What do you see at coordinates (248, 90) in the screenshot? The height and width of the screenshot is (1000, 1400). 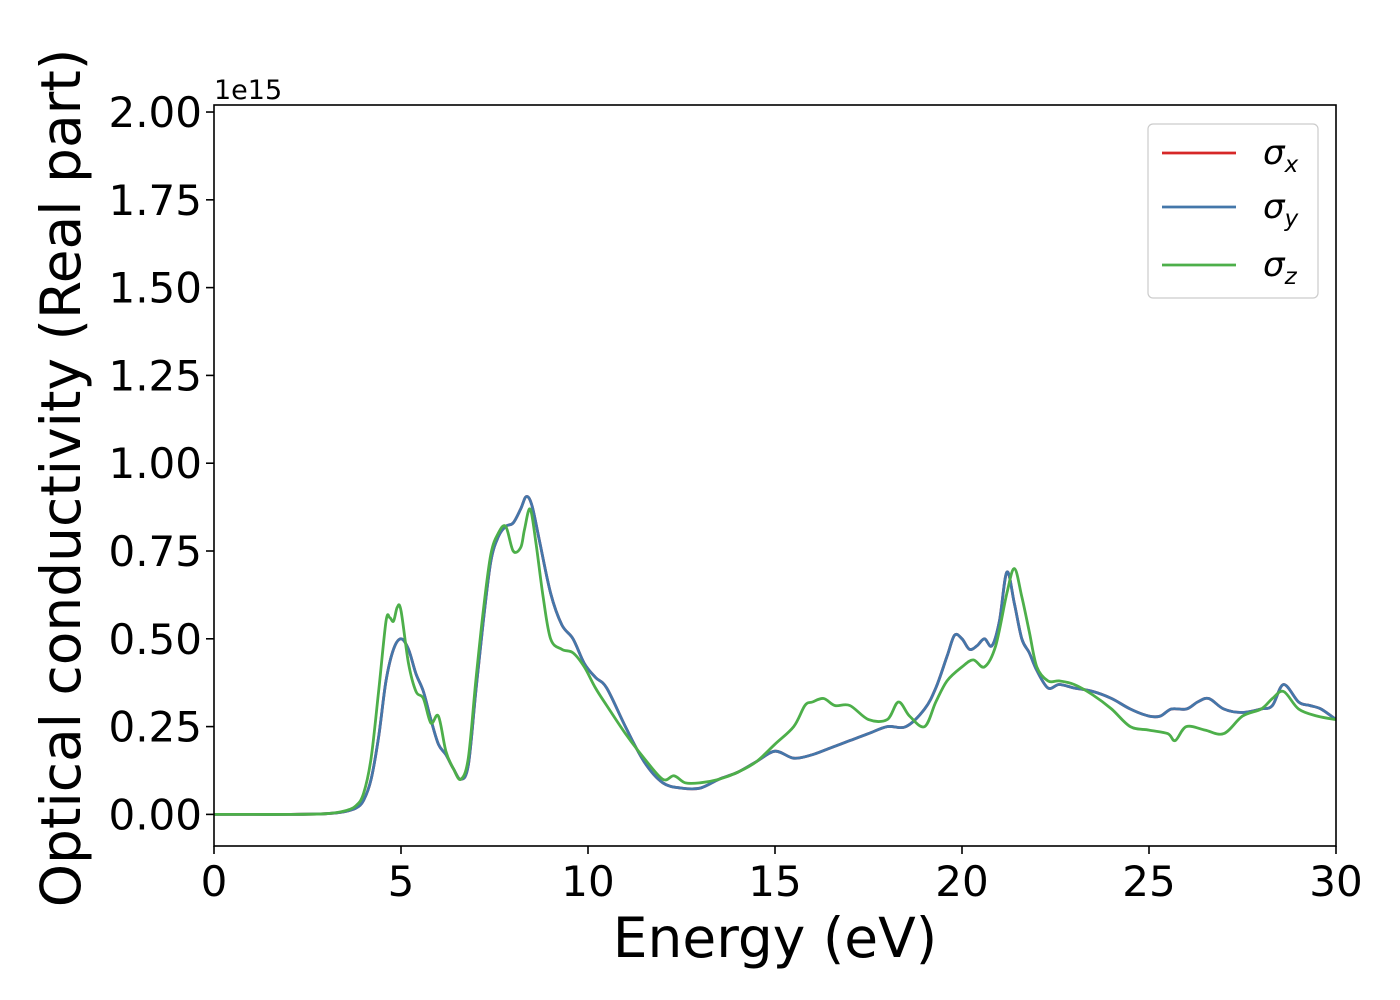 I see `y-offset-label: 1e15` at bounding box center [248, 90].